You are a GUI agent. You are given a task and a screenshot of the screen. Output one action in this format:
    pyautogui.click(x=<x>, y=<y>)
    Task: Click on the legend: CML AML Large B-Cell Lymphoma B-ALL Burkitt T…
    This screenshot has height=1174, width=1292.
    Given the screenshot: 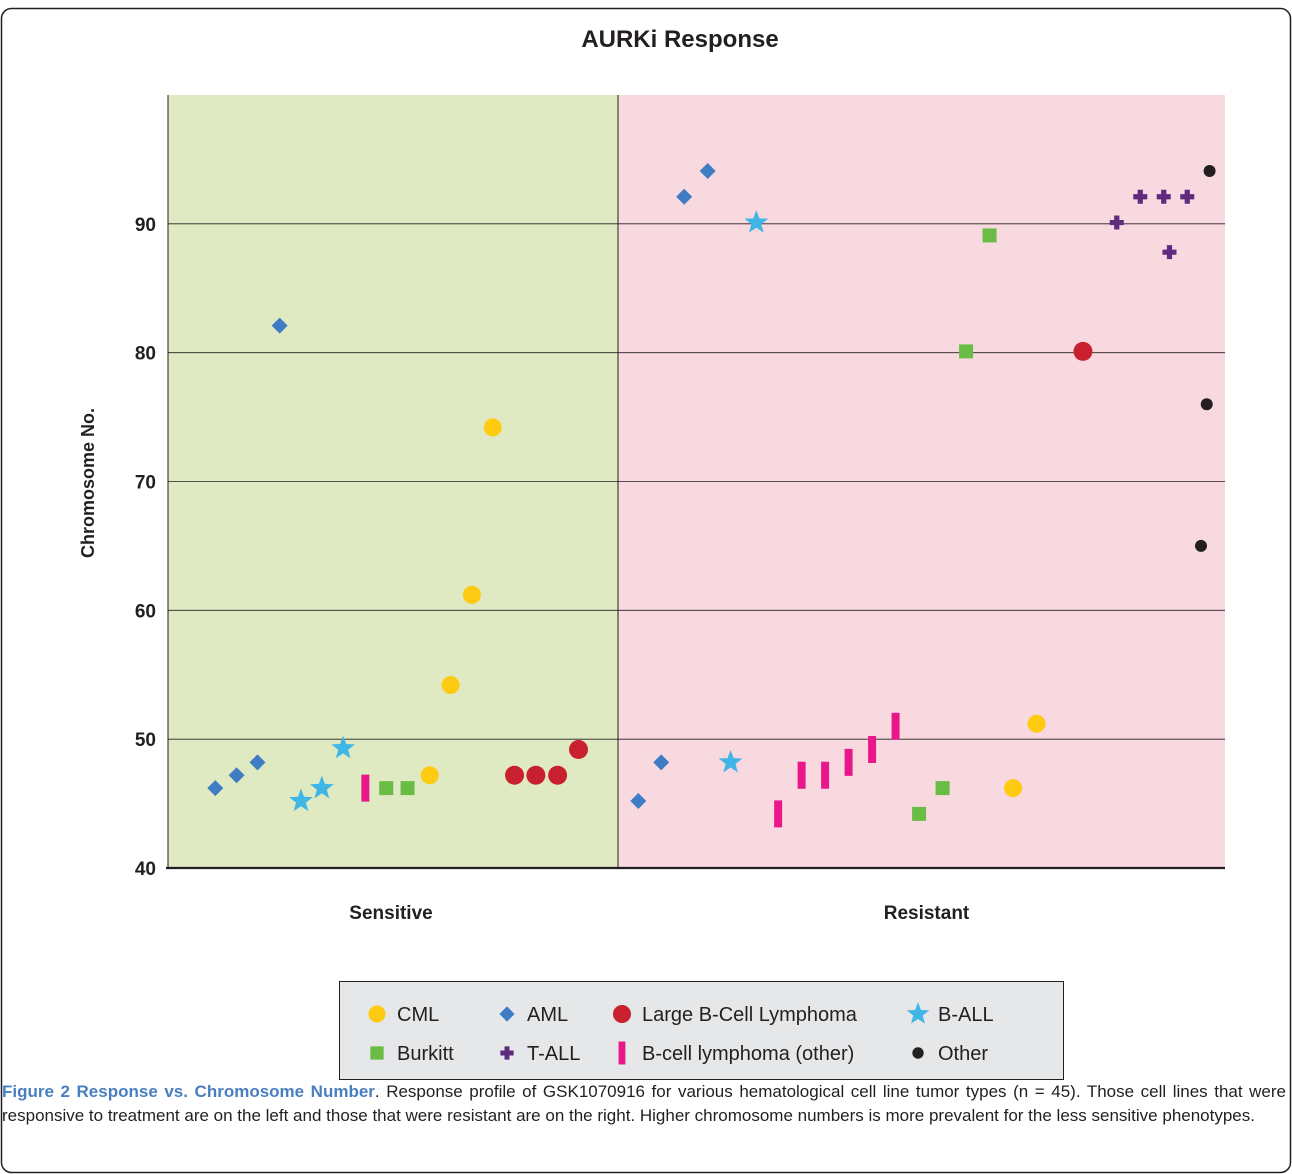 What is the action you would take?
    pyautogui.click(x=701, y=1030)
    